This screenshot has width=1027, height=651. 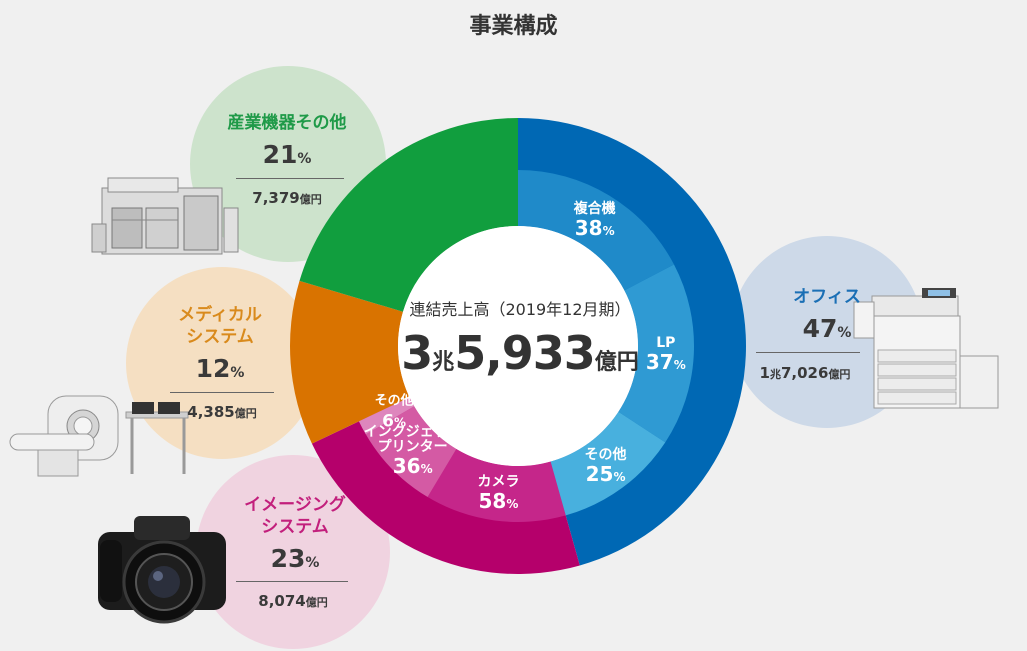 I want to click on imaging-segment-name: イメージング システム, so click(x=295, y=516).